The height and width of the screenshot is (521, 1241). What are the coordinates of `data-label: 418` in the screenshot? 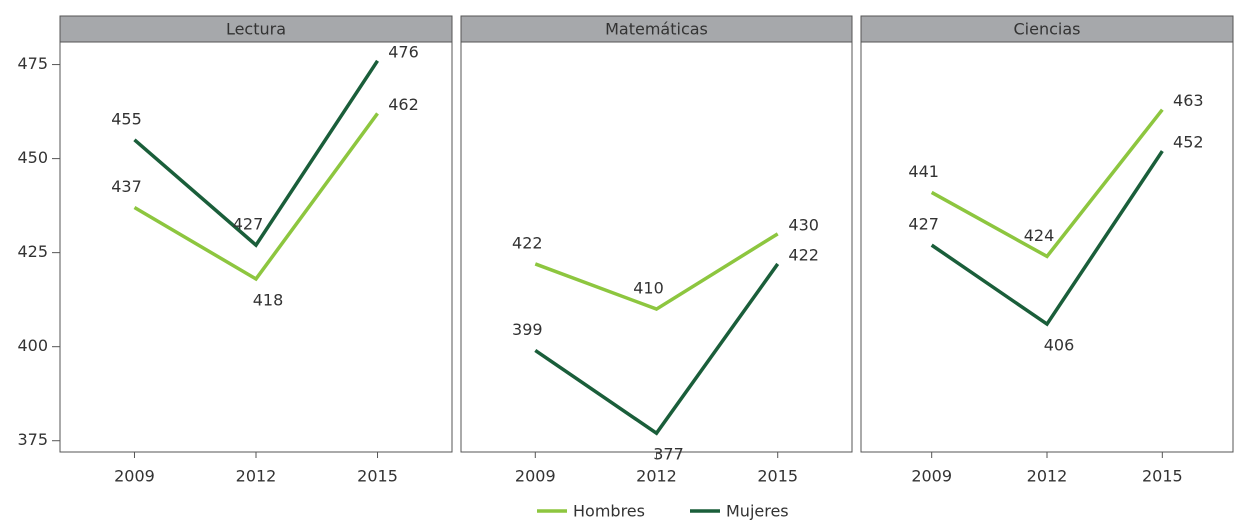 It's located at (268, 299).